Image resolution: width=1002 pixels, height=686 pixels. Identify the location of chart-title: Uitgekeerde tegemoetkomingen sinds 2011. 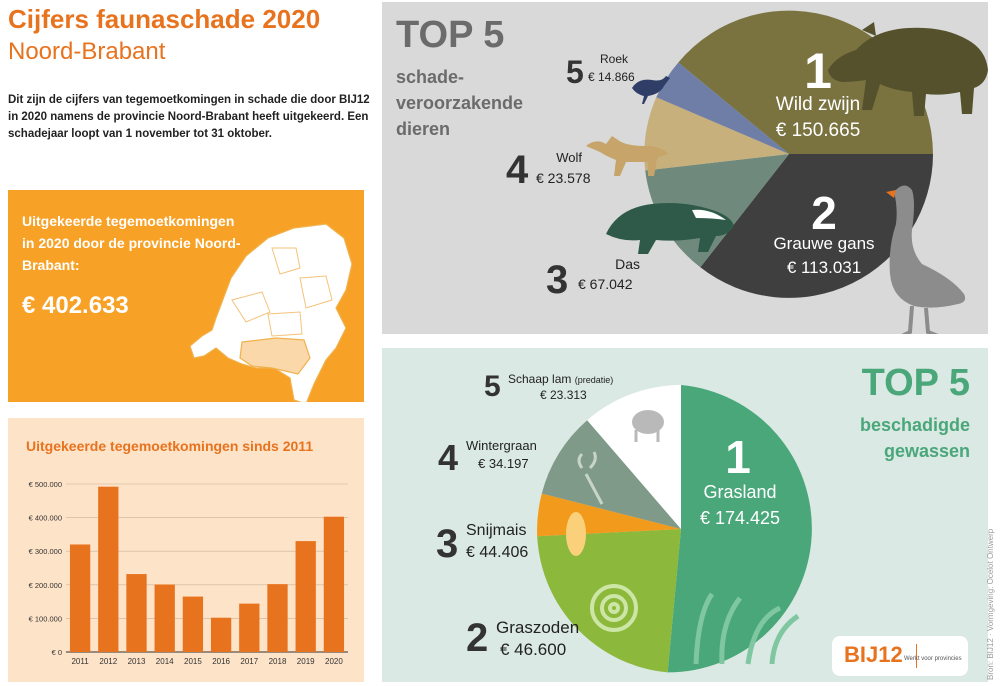
(170, 446).